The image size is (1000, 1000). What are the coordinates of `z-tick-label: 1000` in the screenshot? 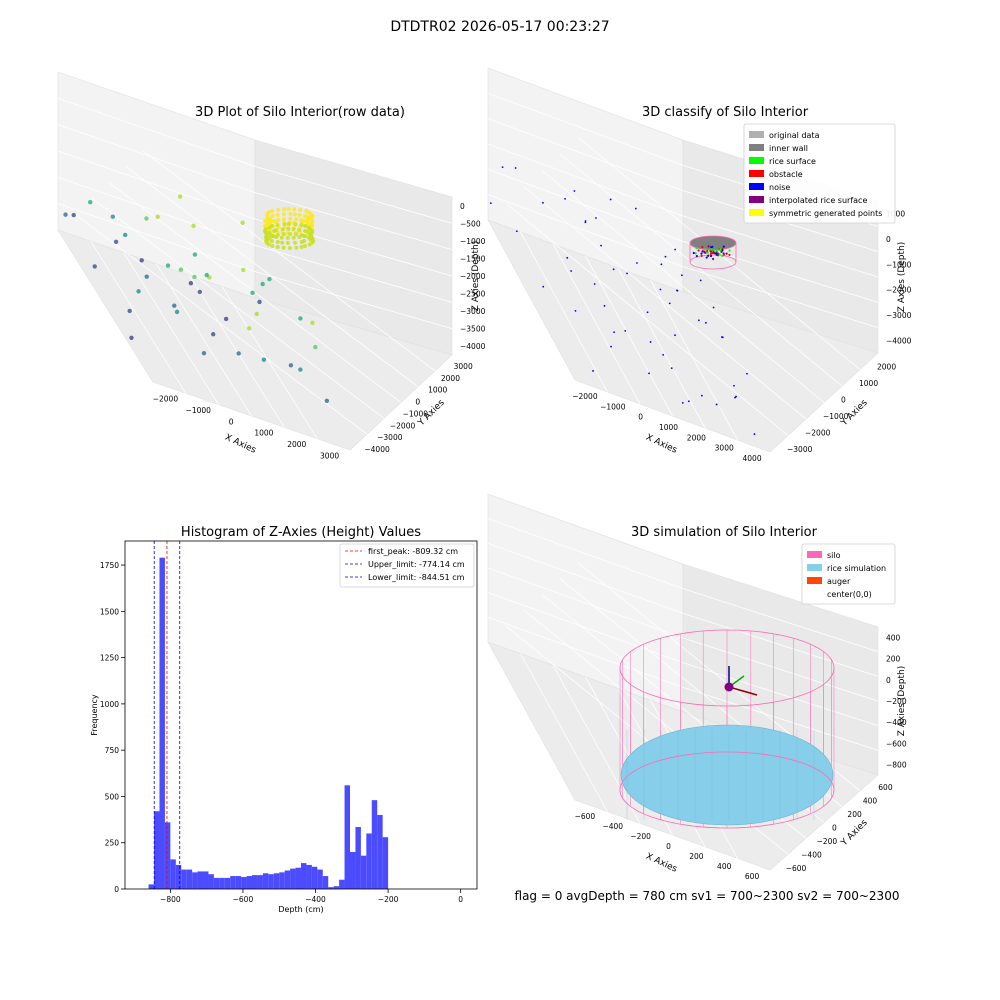 It's located at (895, 214).